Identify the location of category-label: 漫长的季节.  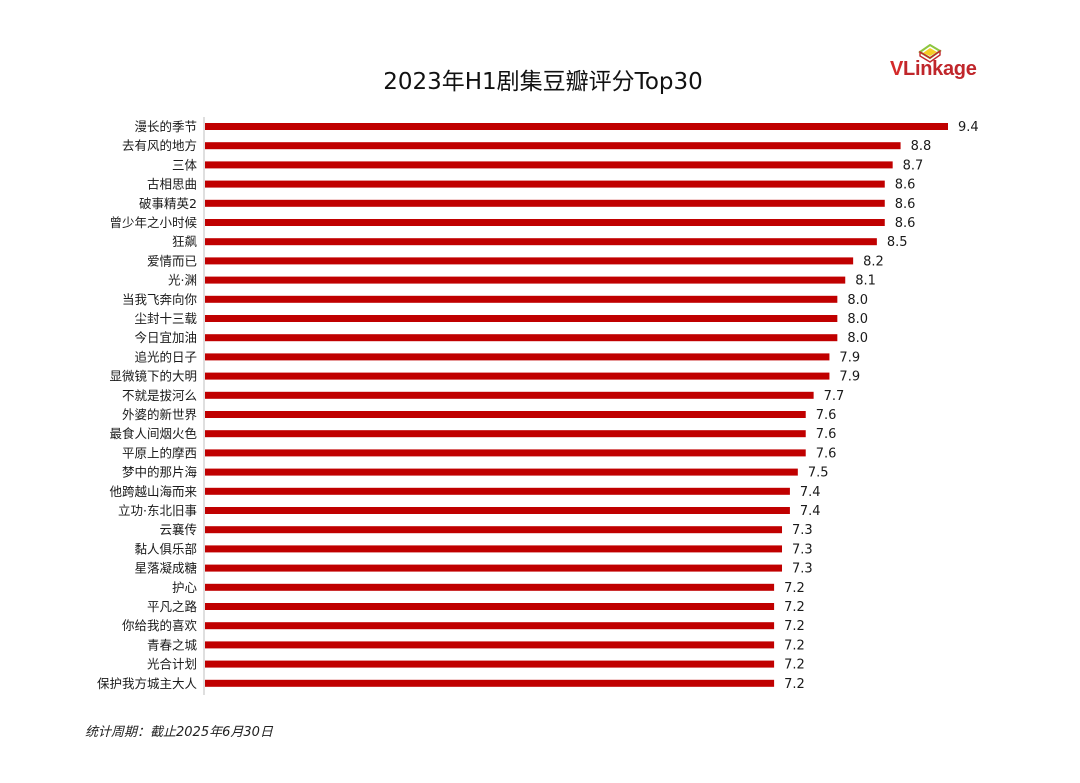
(165, 126).